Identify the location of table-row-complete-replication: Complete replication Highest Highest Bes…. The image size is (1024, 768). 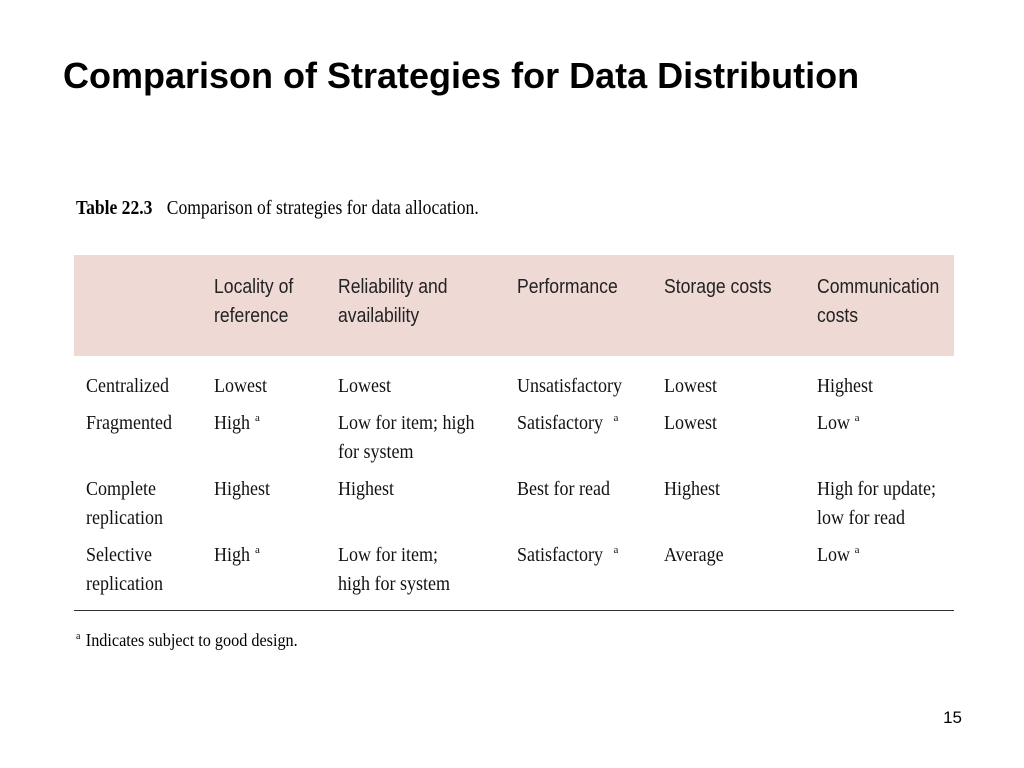
(514, 500).